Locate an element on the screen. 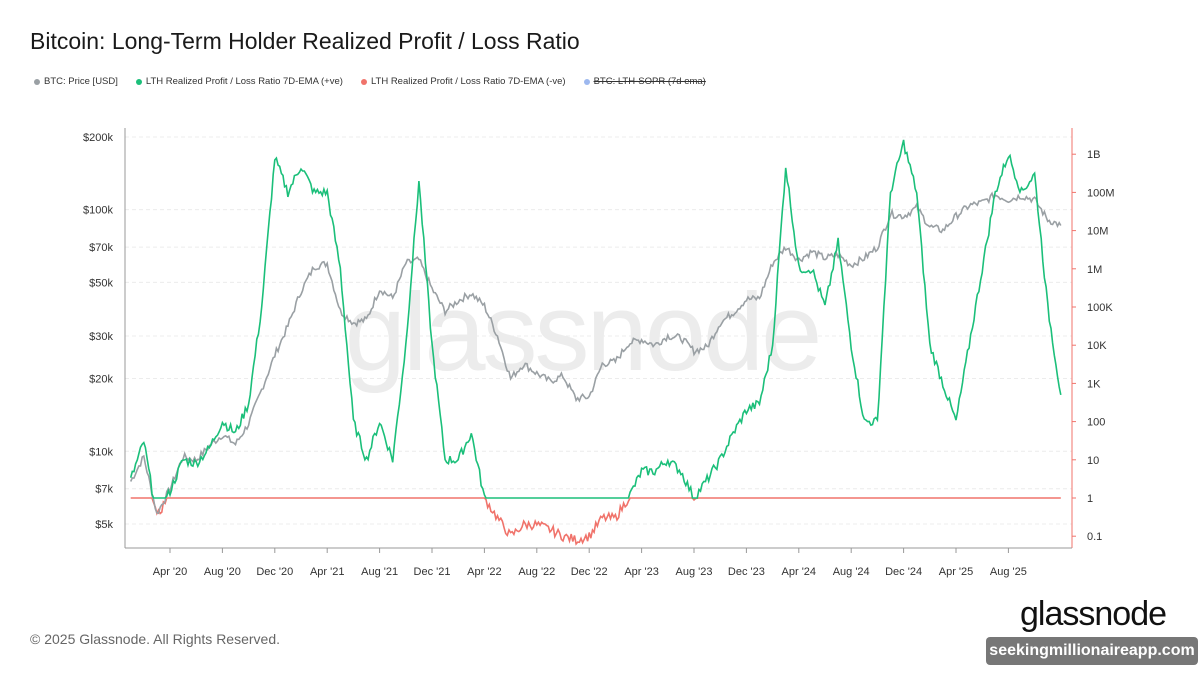 Image resolution: width=1200 pixels, height=675 pixels. left-axis-tick-label: $7k is located at coordinates (104, 490).